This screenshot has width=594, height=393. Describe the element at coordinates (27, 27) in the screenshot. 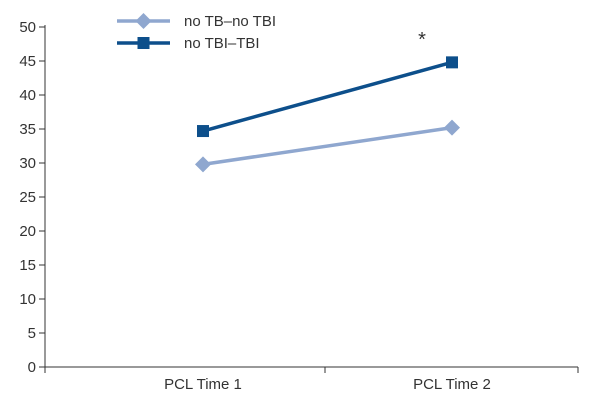

I see `y-tick-label: 50` at that location.